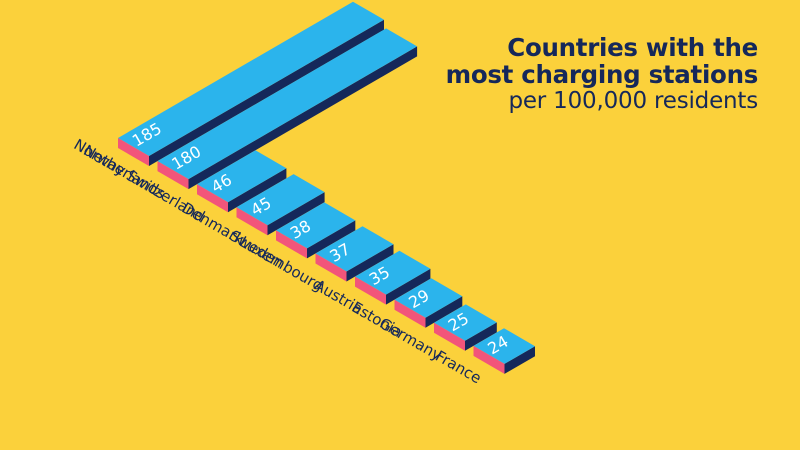  I want to click on bar-norway: 185, so click(251, 84).